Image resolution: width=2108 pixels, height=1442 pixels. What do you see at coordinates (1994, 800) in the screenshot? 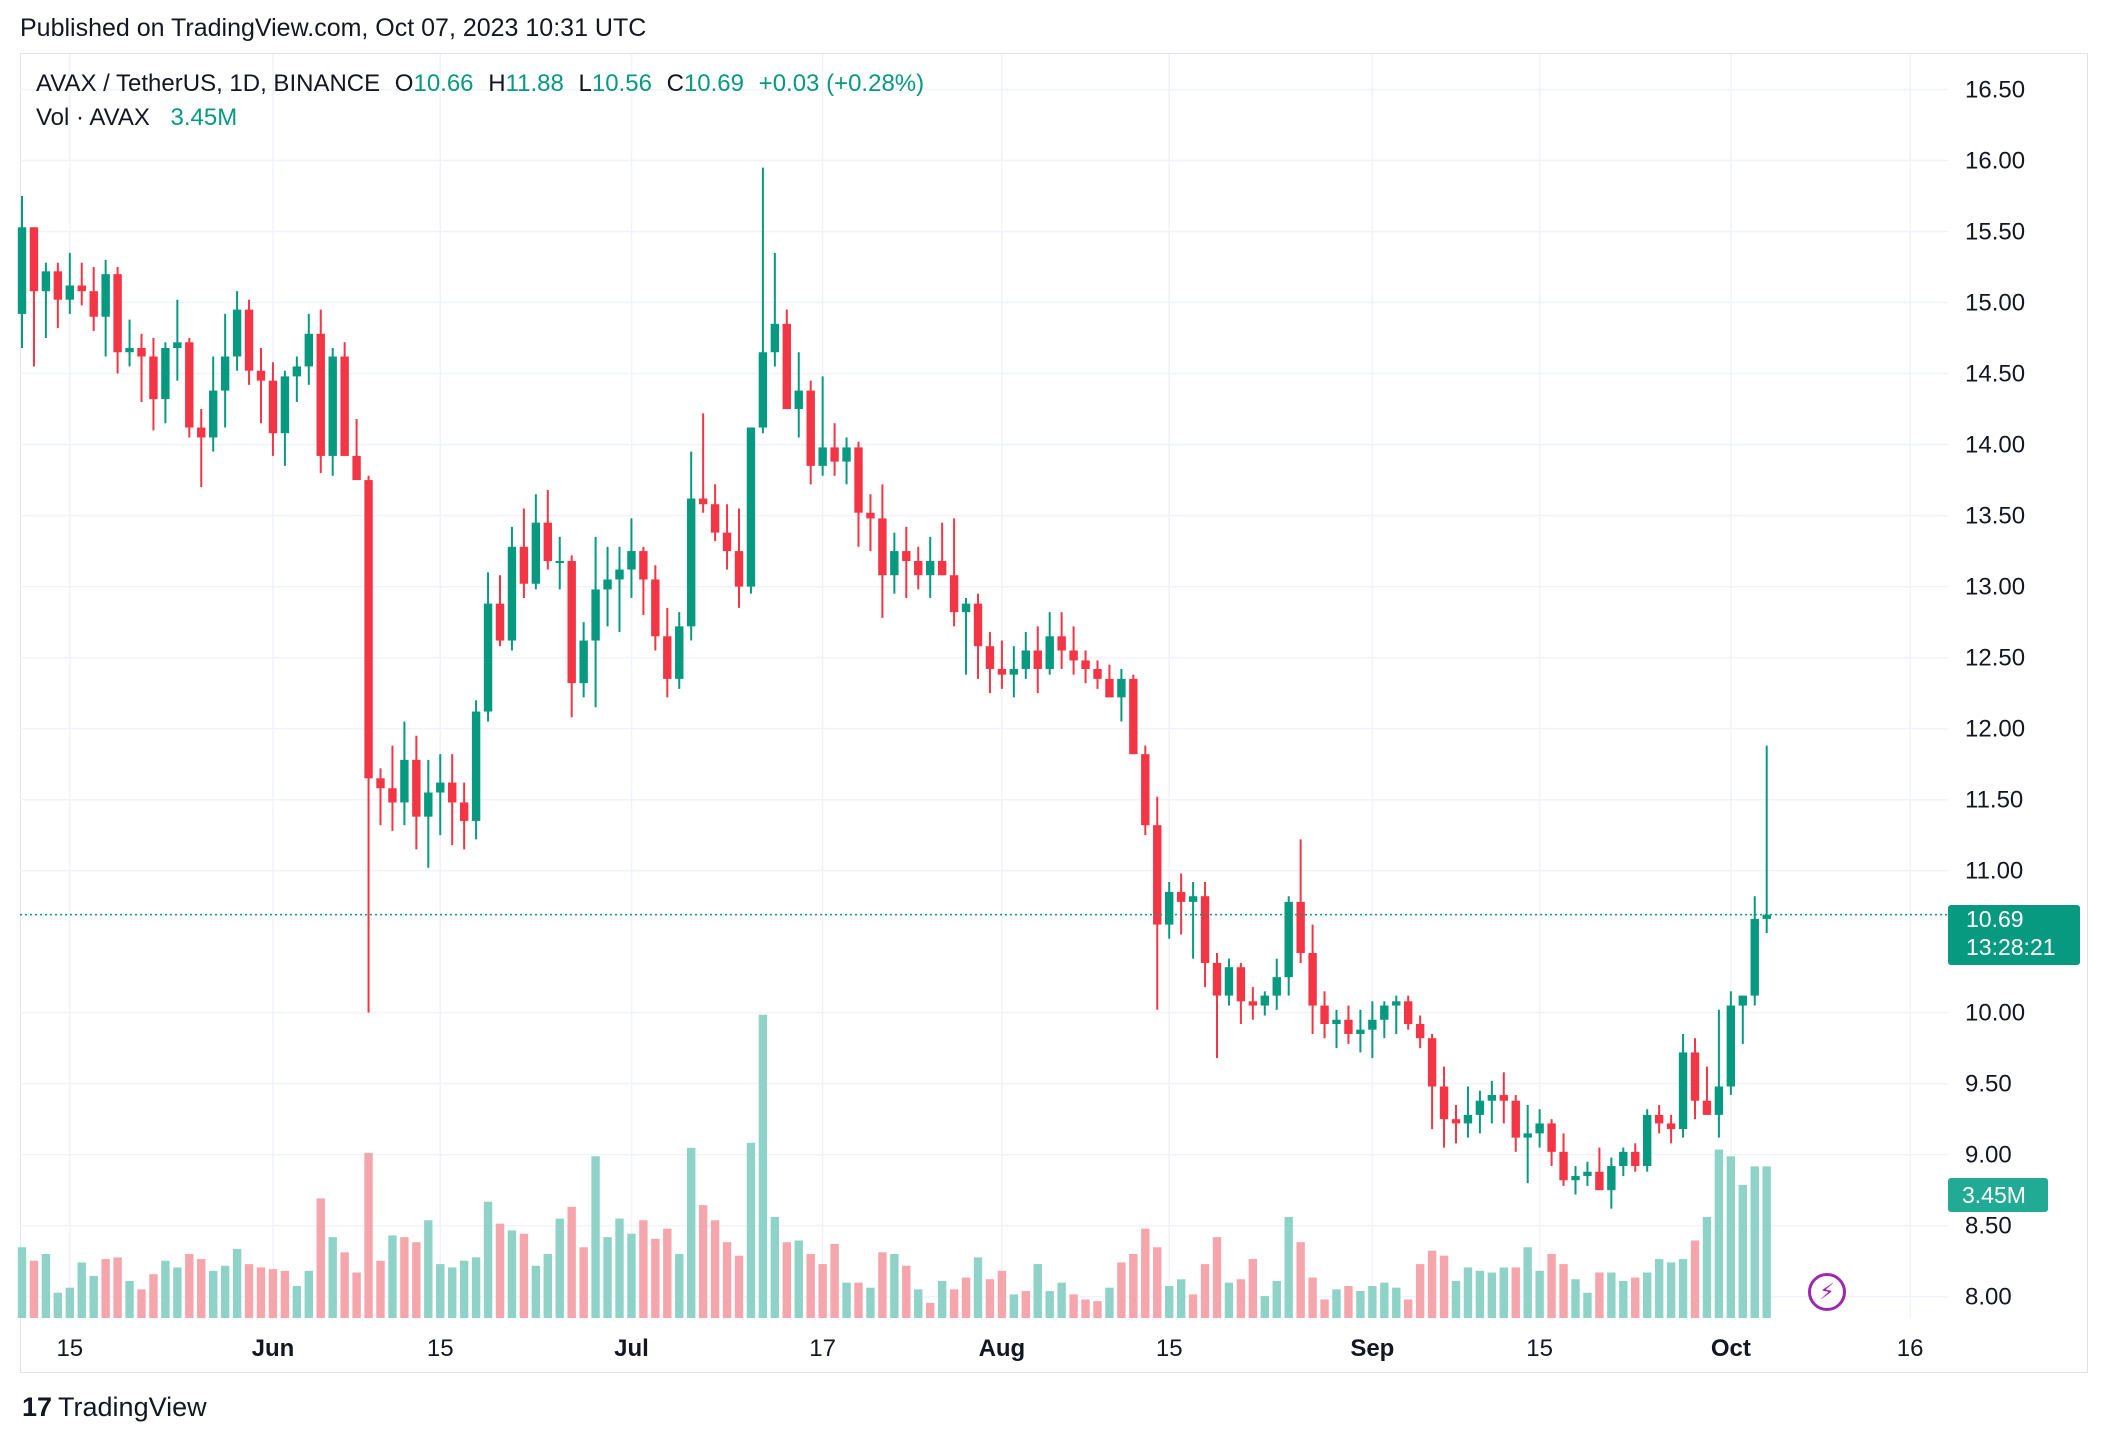
I see `price-tick-label: 11.50` at bounding box center [1994, 800].